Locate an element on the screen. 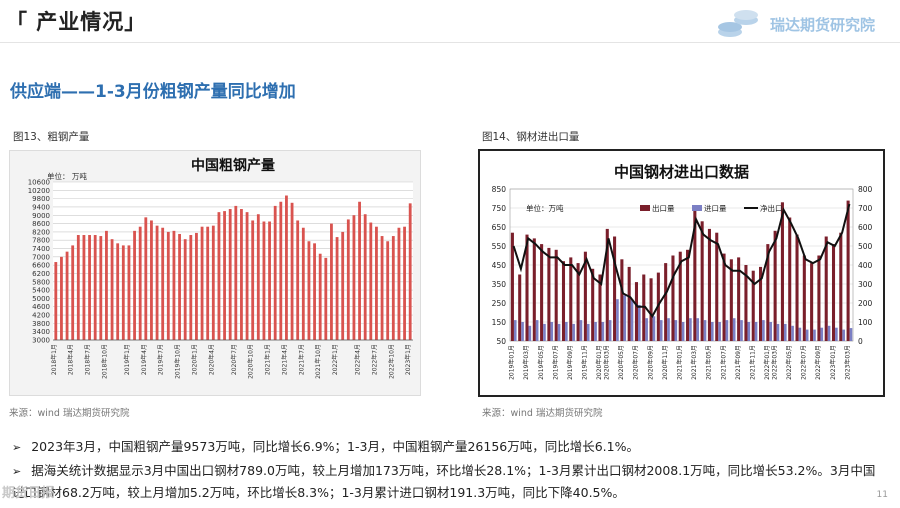  chart2-xtick-label: 2020年07月 is located at coordinates (636, 362).